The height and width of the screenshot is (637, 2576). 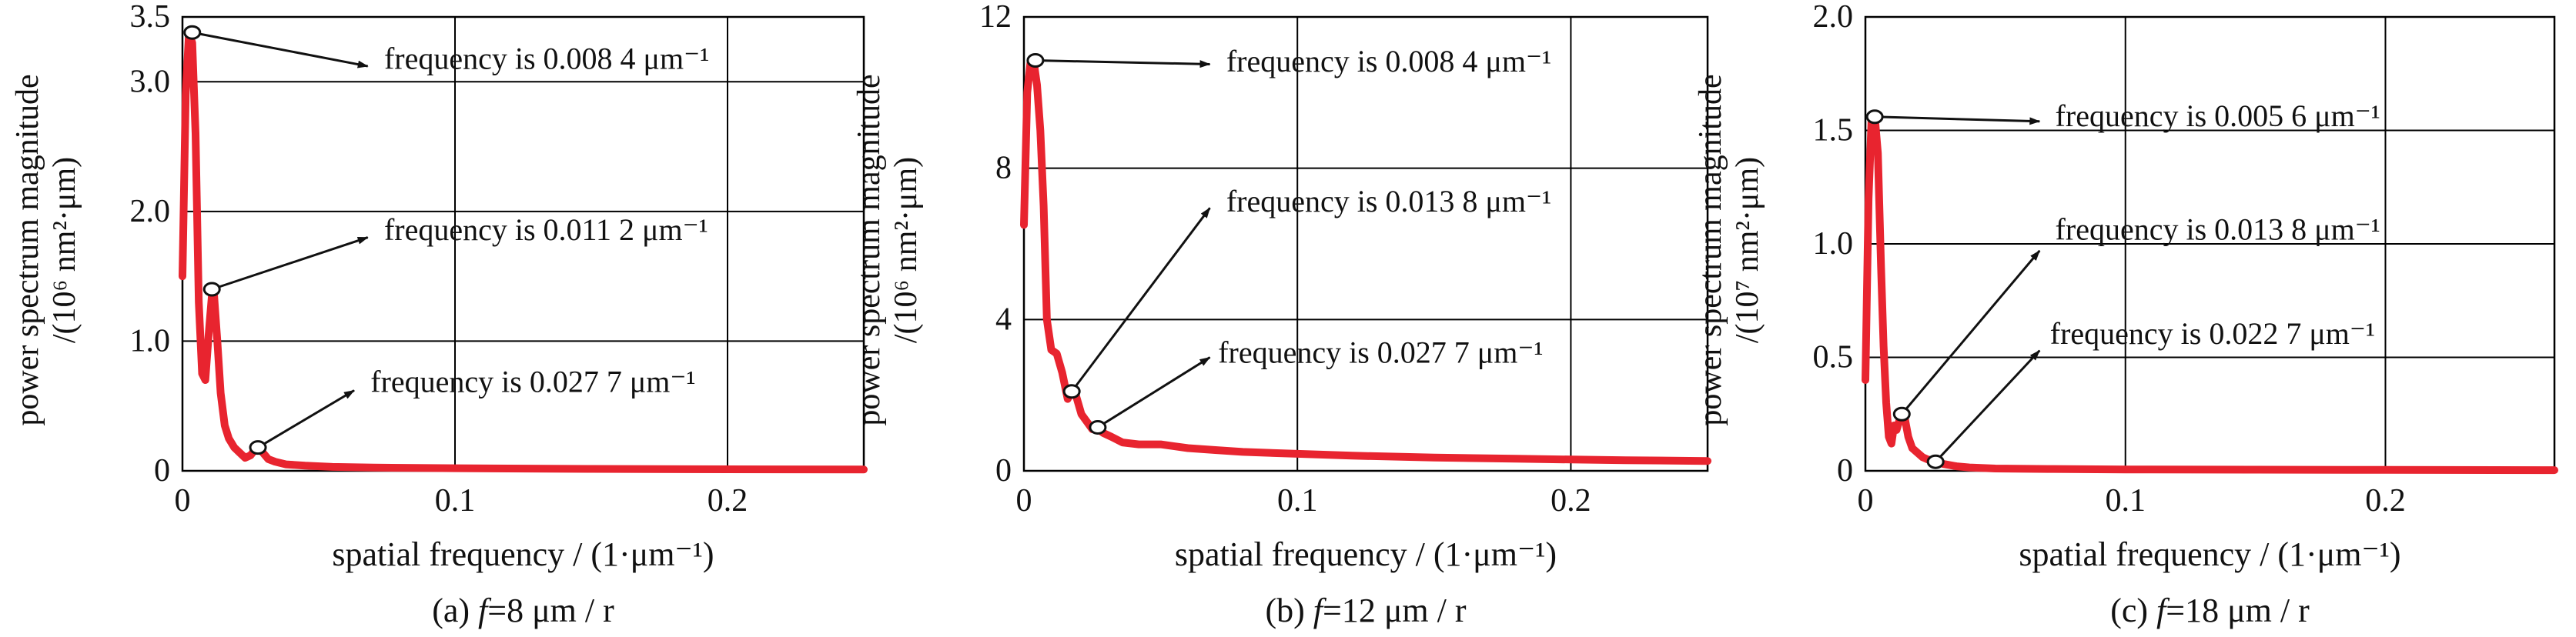 I want to click on y-tick-label: 12, so click(x=995, y=17).